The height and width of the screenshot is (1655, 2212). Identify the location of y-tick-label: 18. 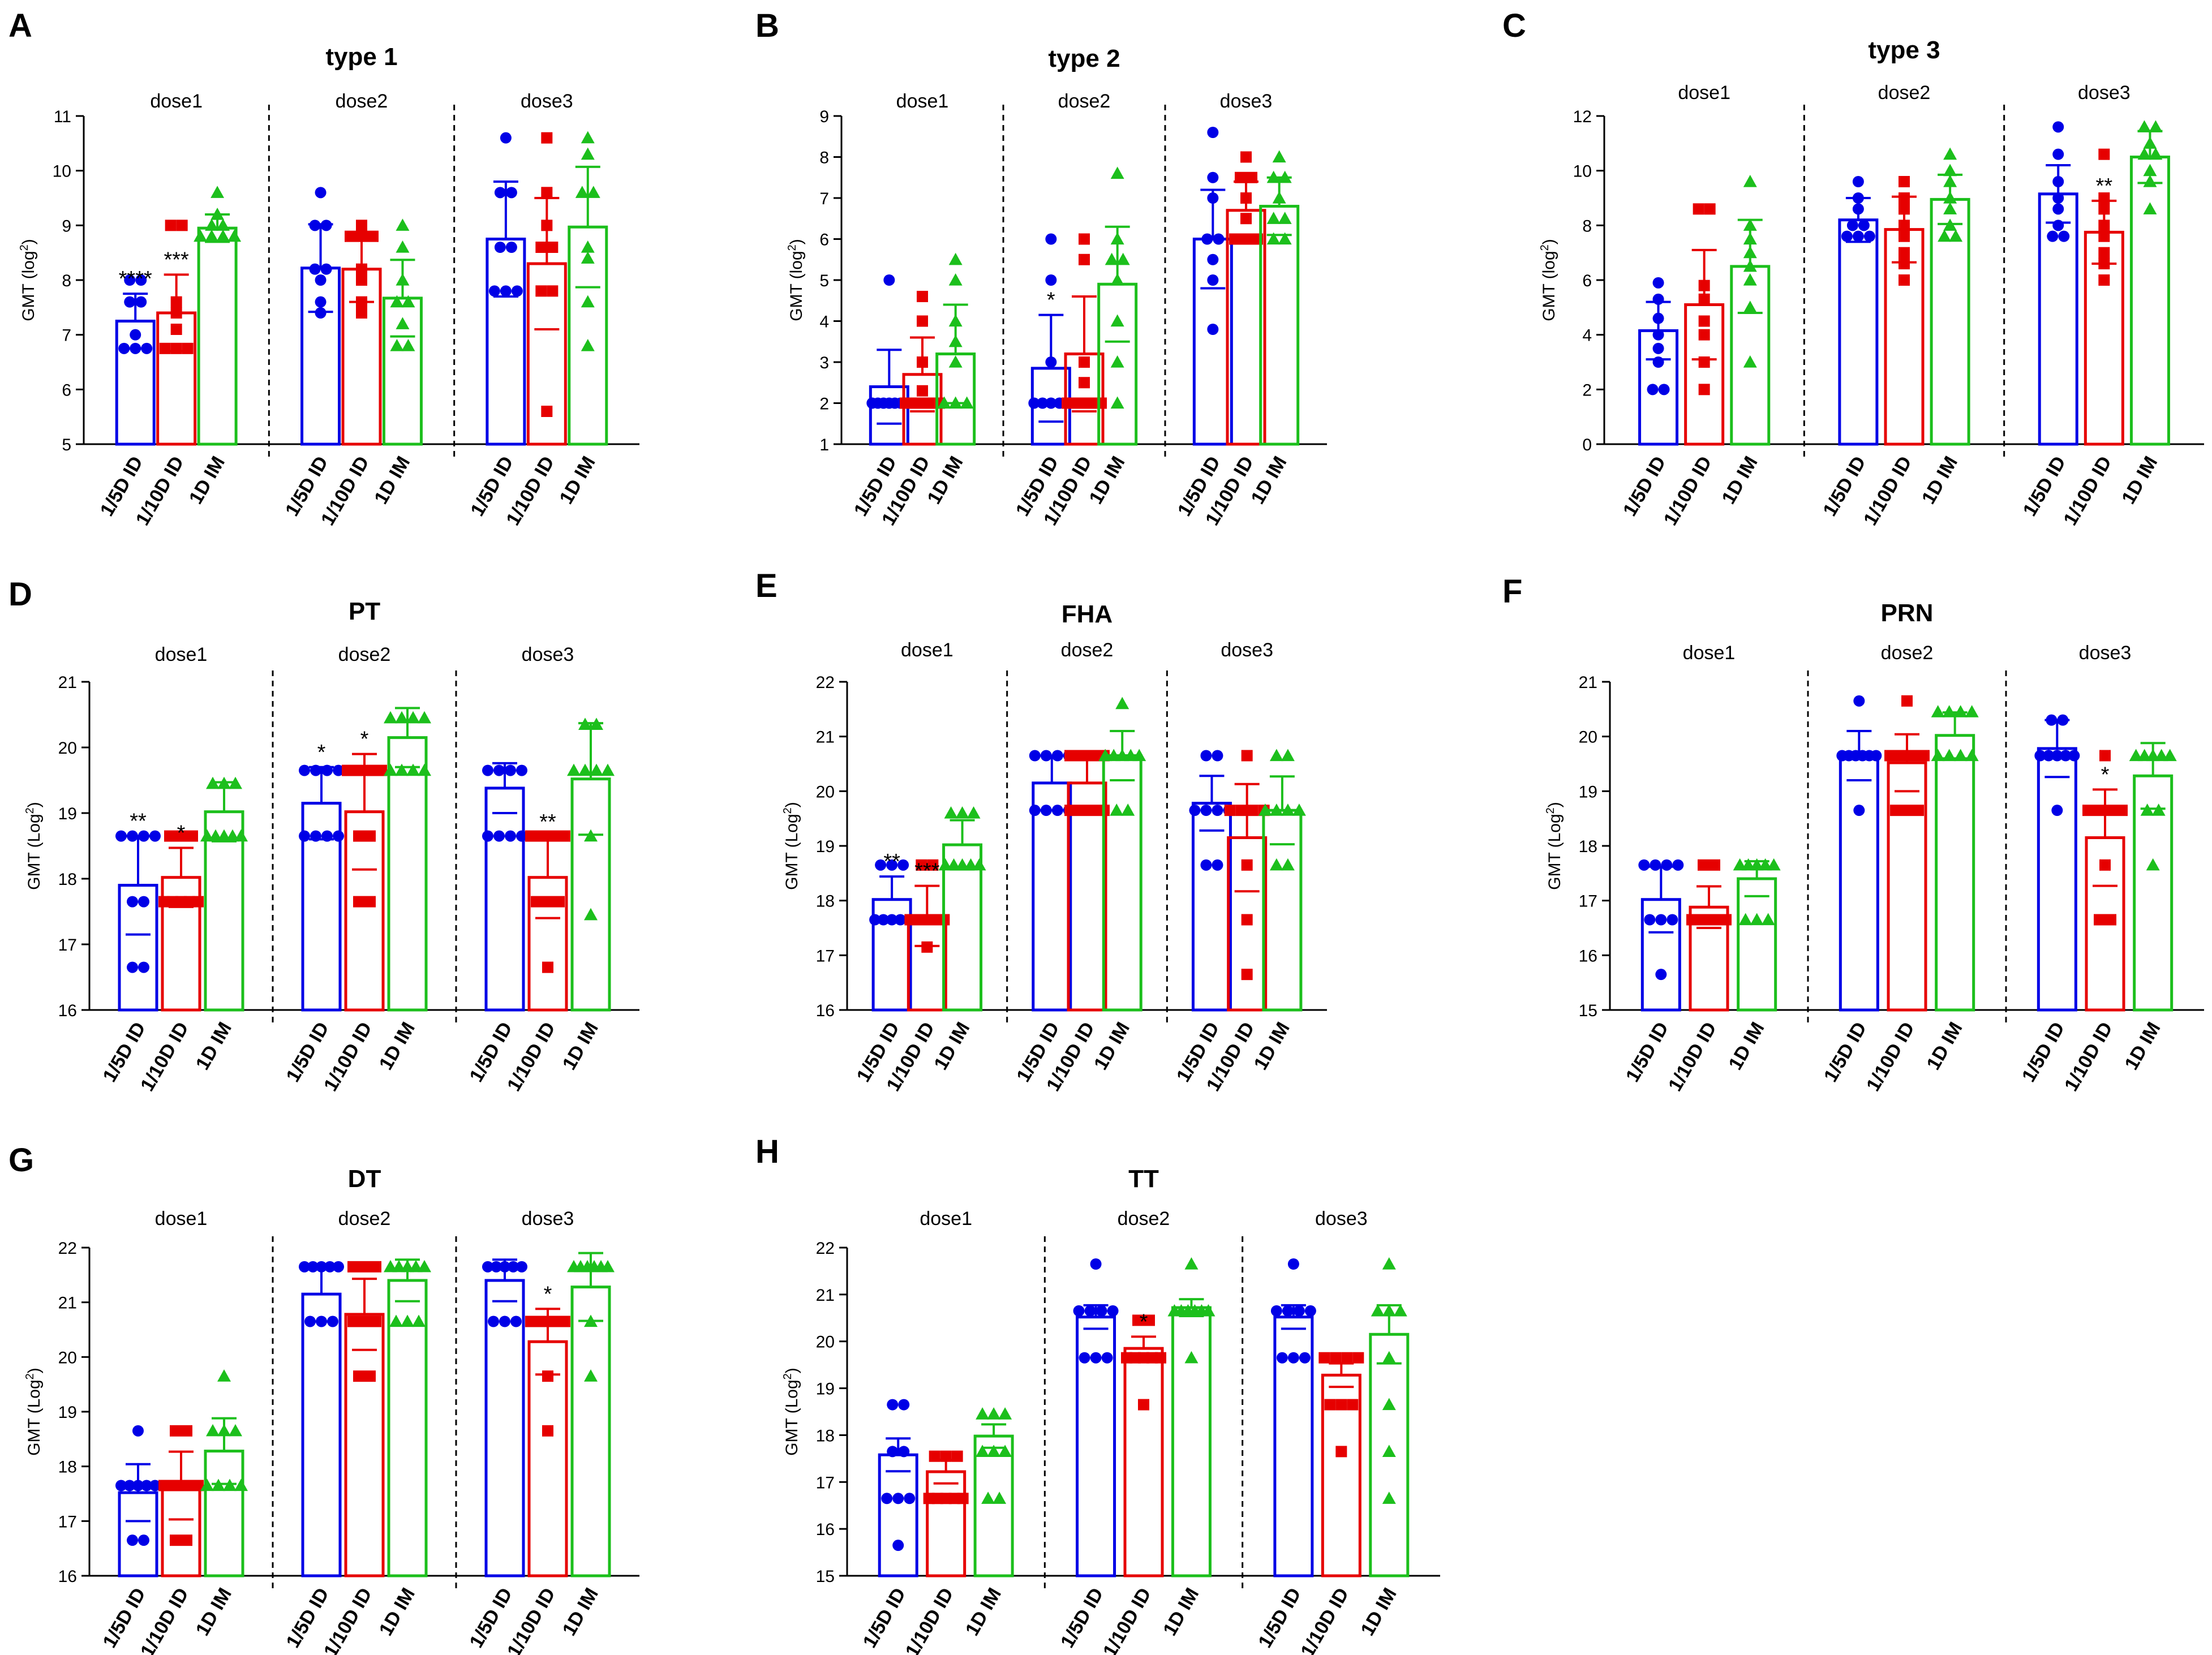
(1588, 846).